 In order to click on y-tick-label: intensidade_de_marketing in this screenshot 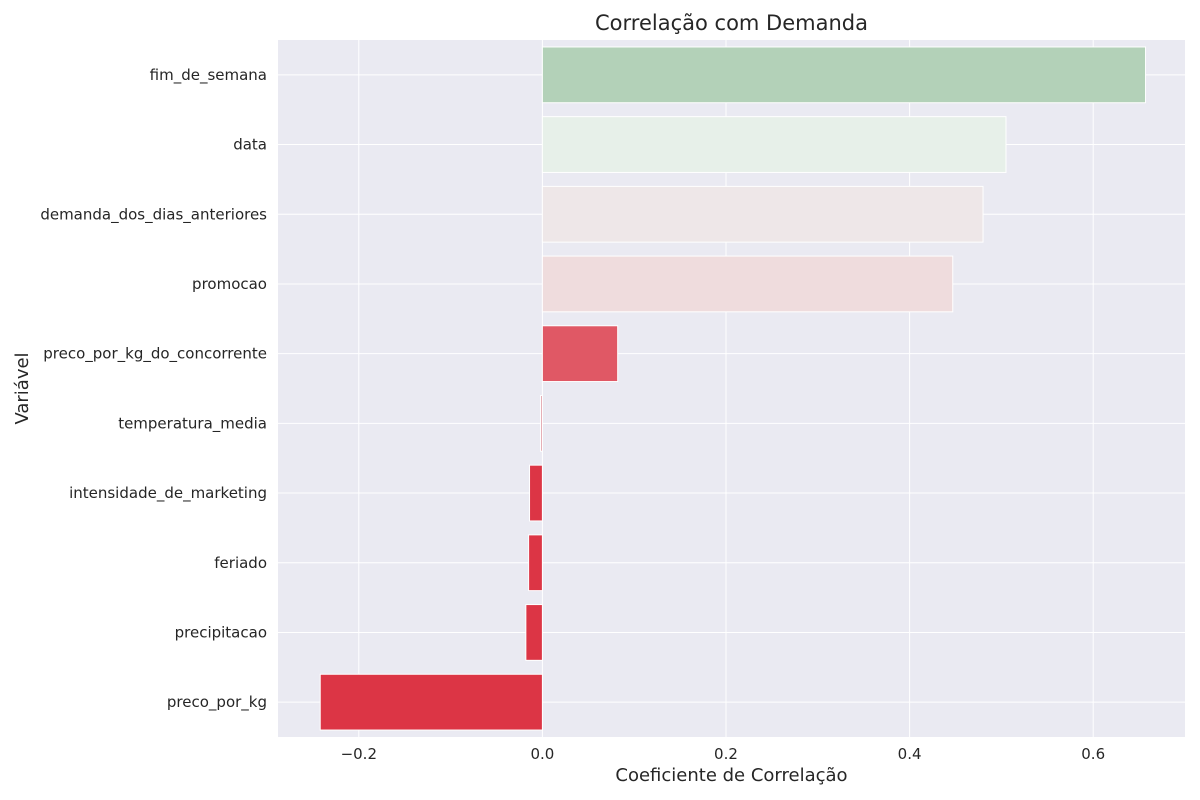, I will do `click(168, 493)`.